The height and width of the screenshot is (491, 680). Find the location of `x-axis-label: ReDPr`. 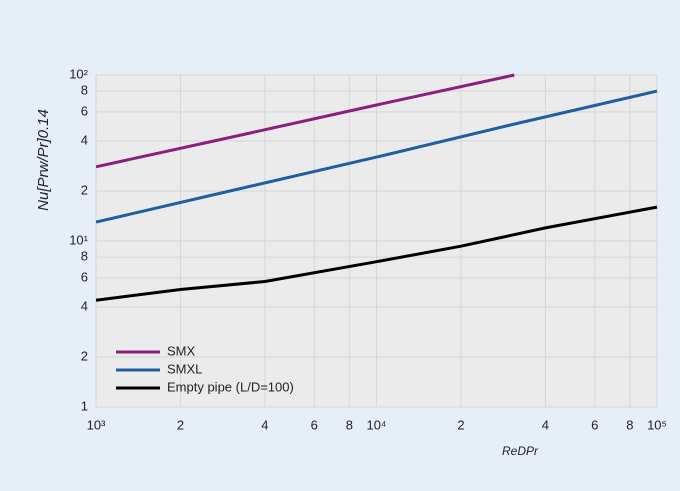

x-axis-label: ReDPr is located at coordinates (520, 451).